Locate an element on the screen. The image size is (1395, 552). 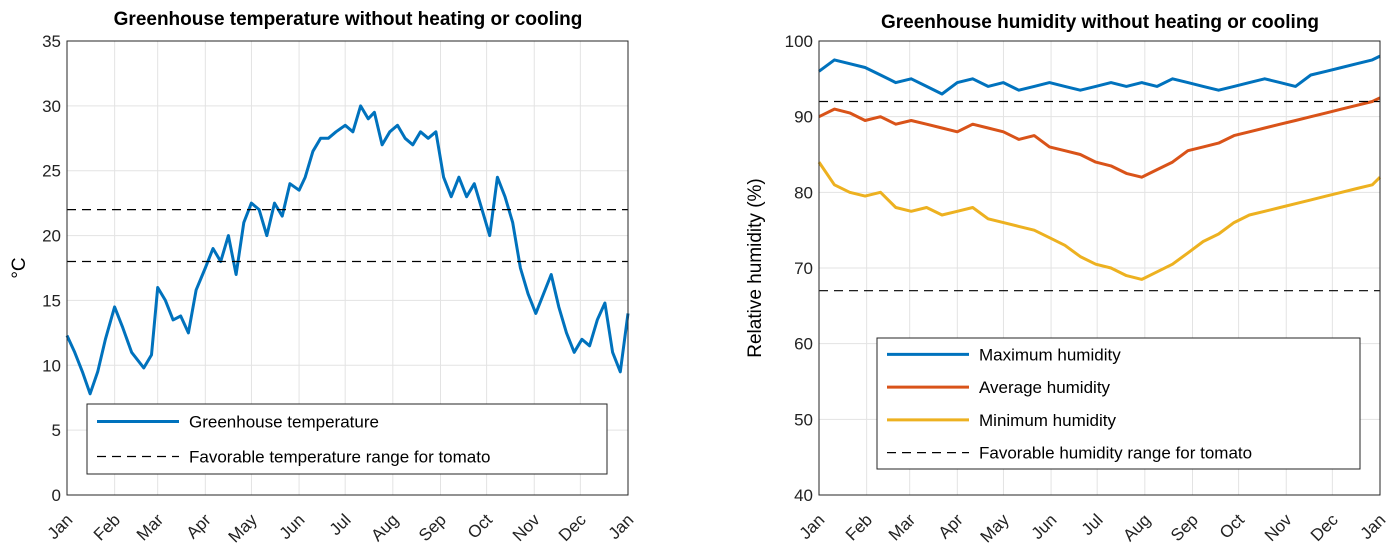
temperature-y-axis-label: °C is located at coordinates (19, 267).